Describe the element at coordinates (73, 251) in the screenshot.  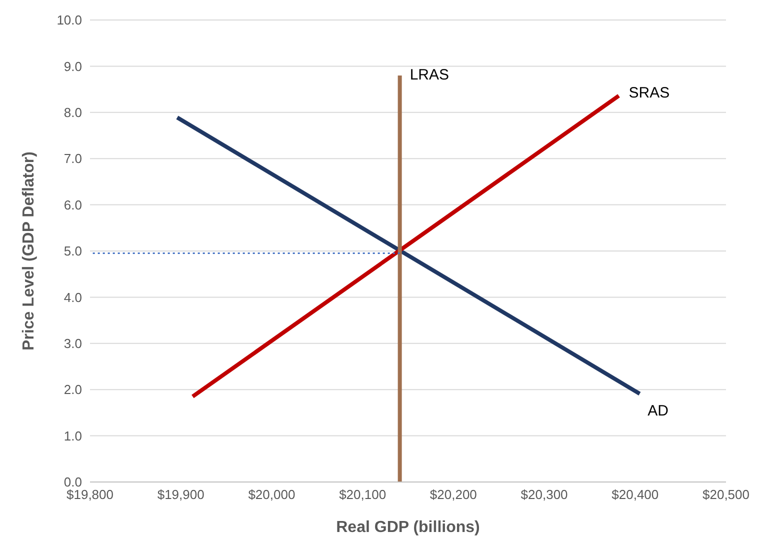
I see `y-tick-label: 5.0` at that location.